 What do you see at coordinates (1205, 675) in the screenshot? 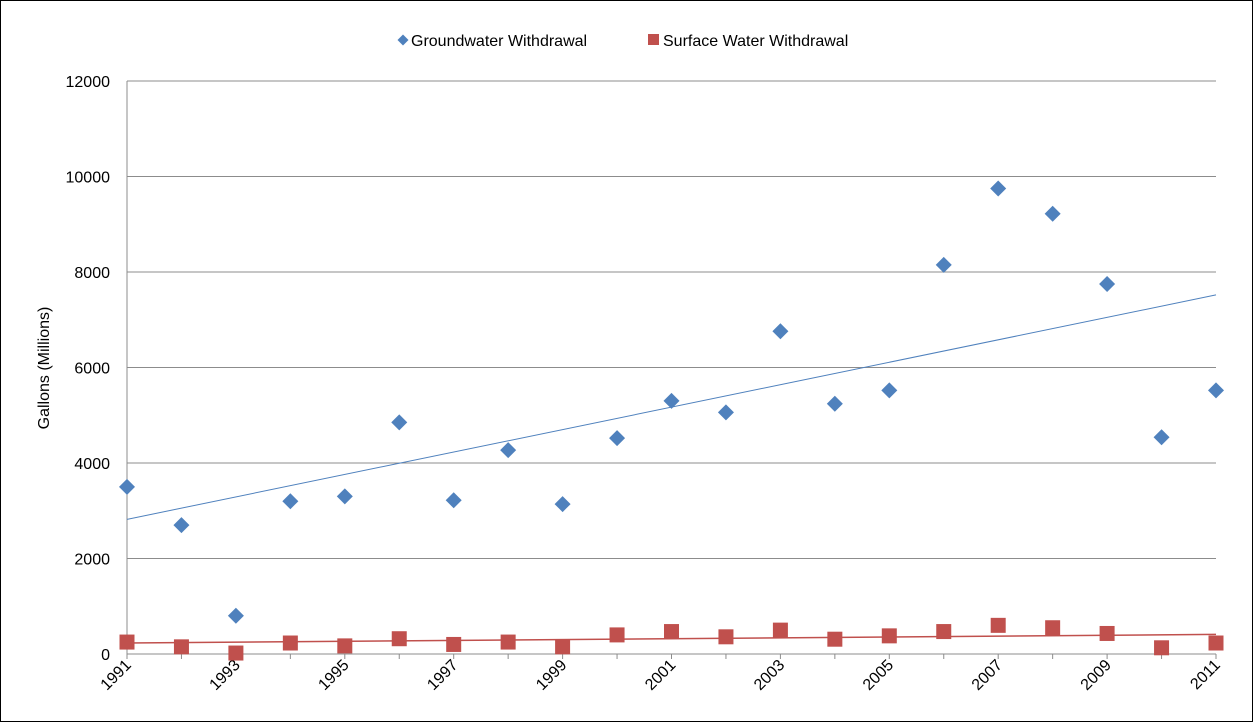
I see `x-tick-label: 2011` at bounding box center [1205, 675].